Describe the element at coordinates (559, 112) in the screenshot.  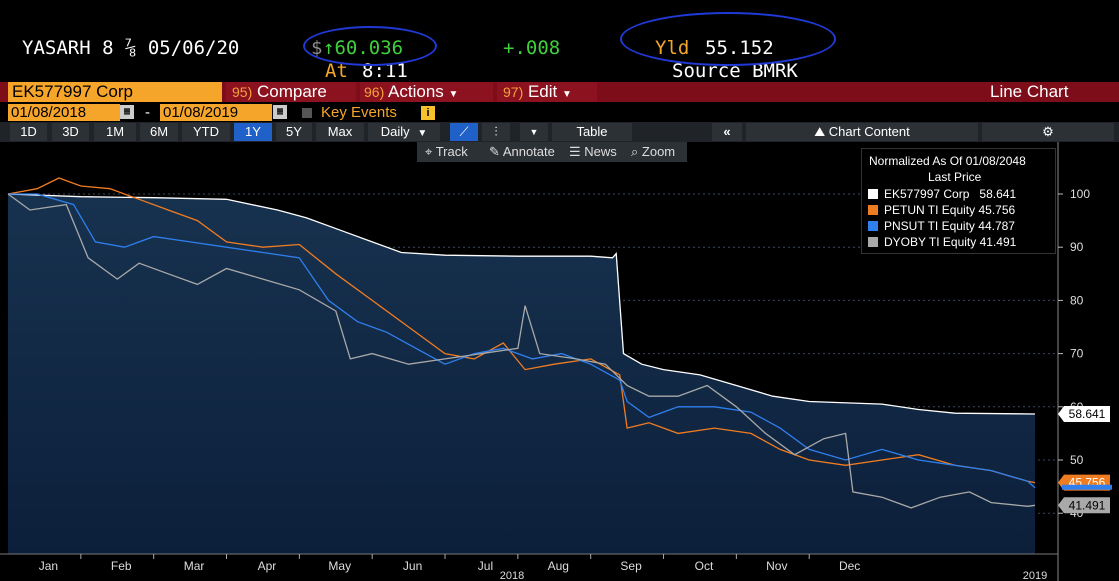
I see `date-range-row: 01/08/2018 ▦ - 01/08/2019 ▦ Key Events i` at that location.